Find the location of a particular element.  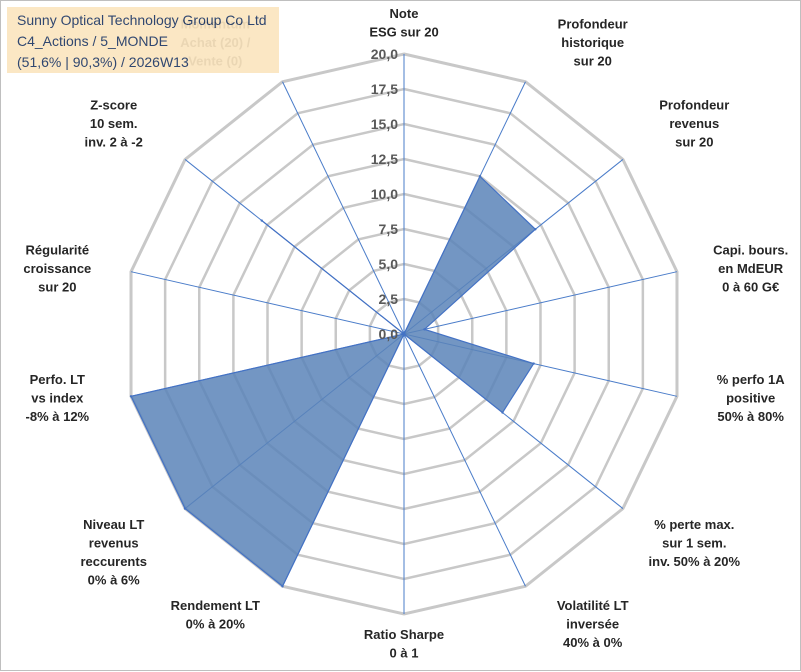

axis-label-1: Profondeur historique sur 20 is located at coordinates (593, 42).